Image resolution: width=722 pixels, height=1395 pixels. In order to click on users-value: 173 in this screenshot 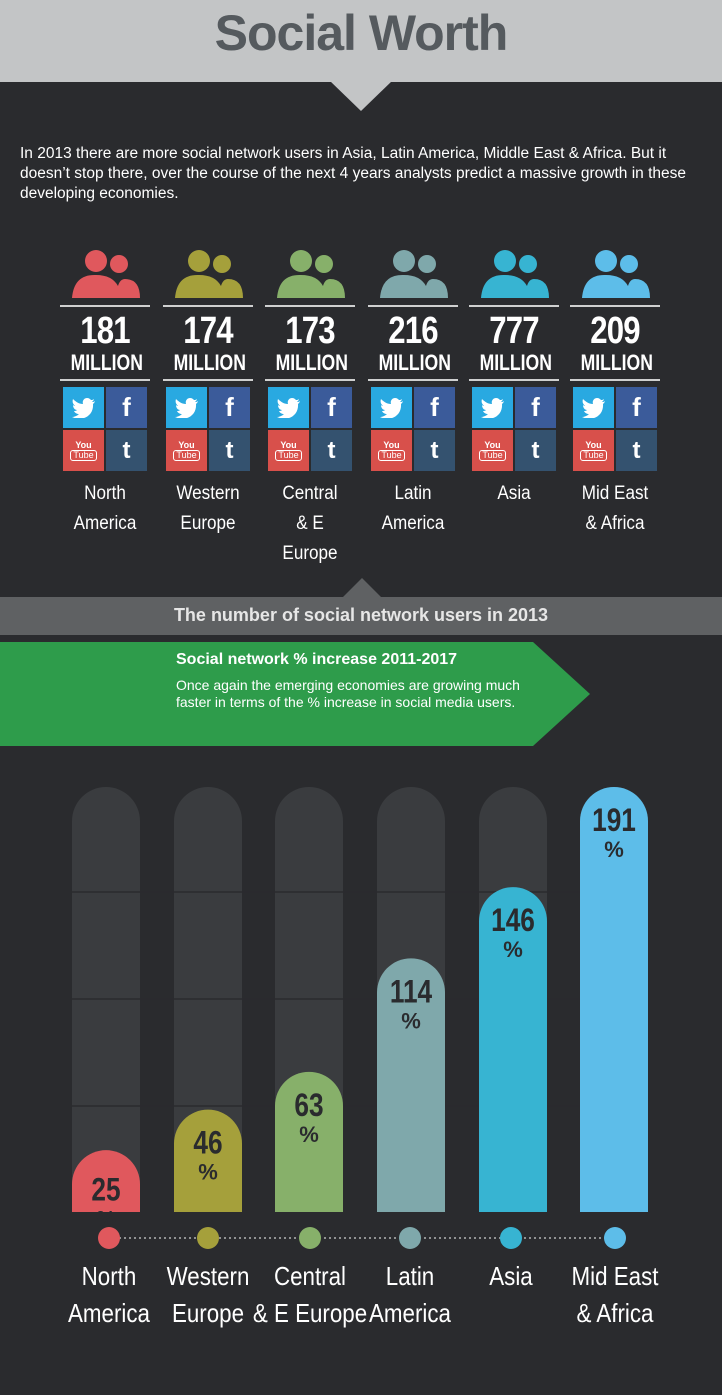, I will do `click(310, 331)`.